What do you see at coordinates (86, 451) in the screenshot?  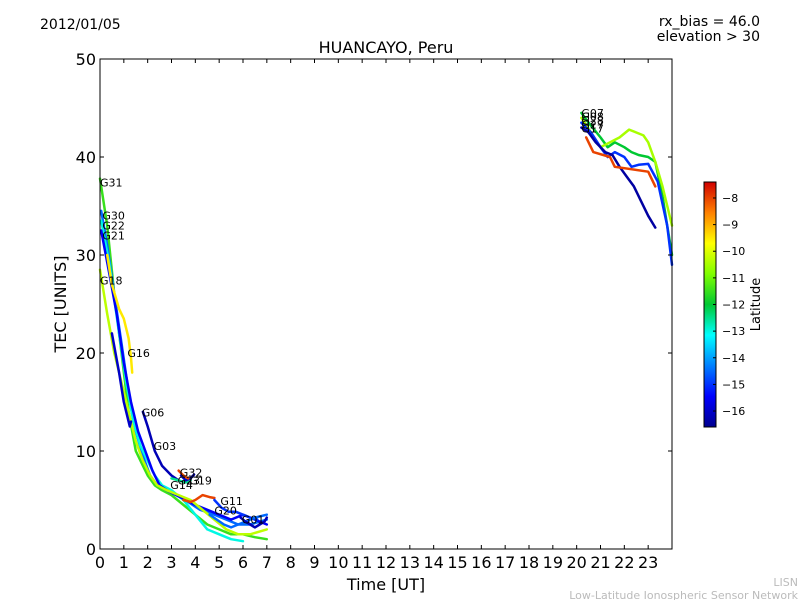 I see `y-tick-label: 10` at bounding box center [86, 451].